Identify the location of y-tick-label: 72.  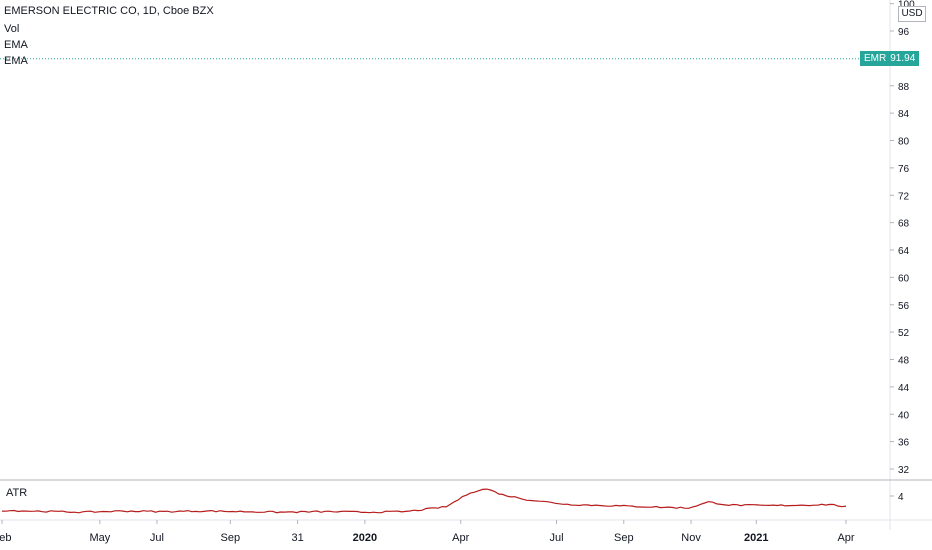
(904, 196).